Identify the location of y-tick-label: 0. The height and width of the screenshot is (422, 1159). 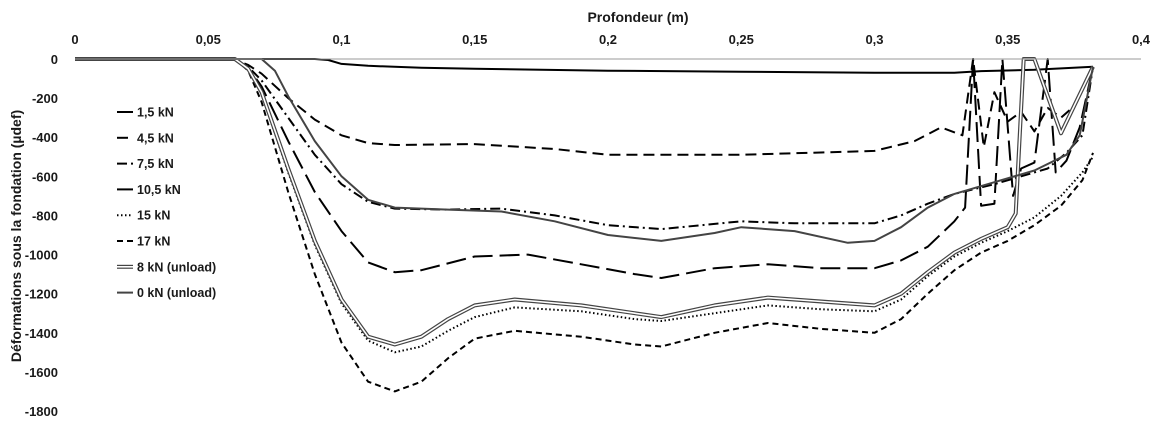
(54, 59).